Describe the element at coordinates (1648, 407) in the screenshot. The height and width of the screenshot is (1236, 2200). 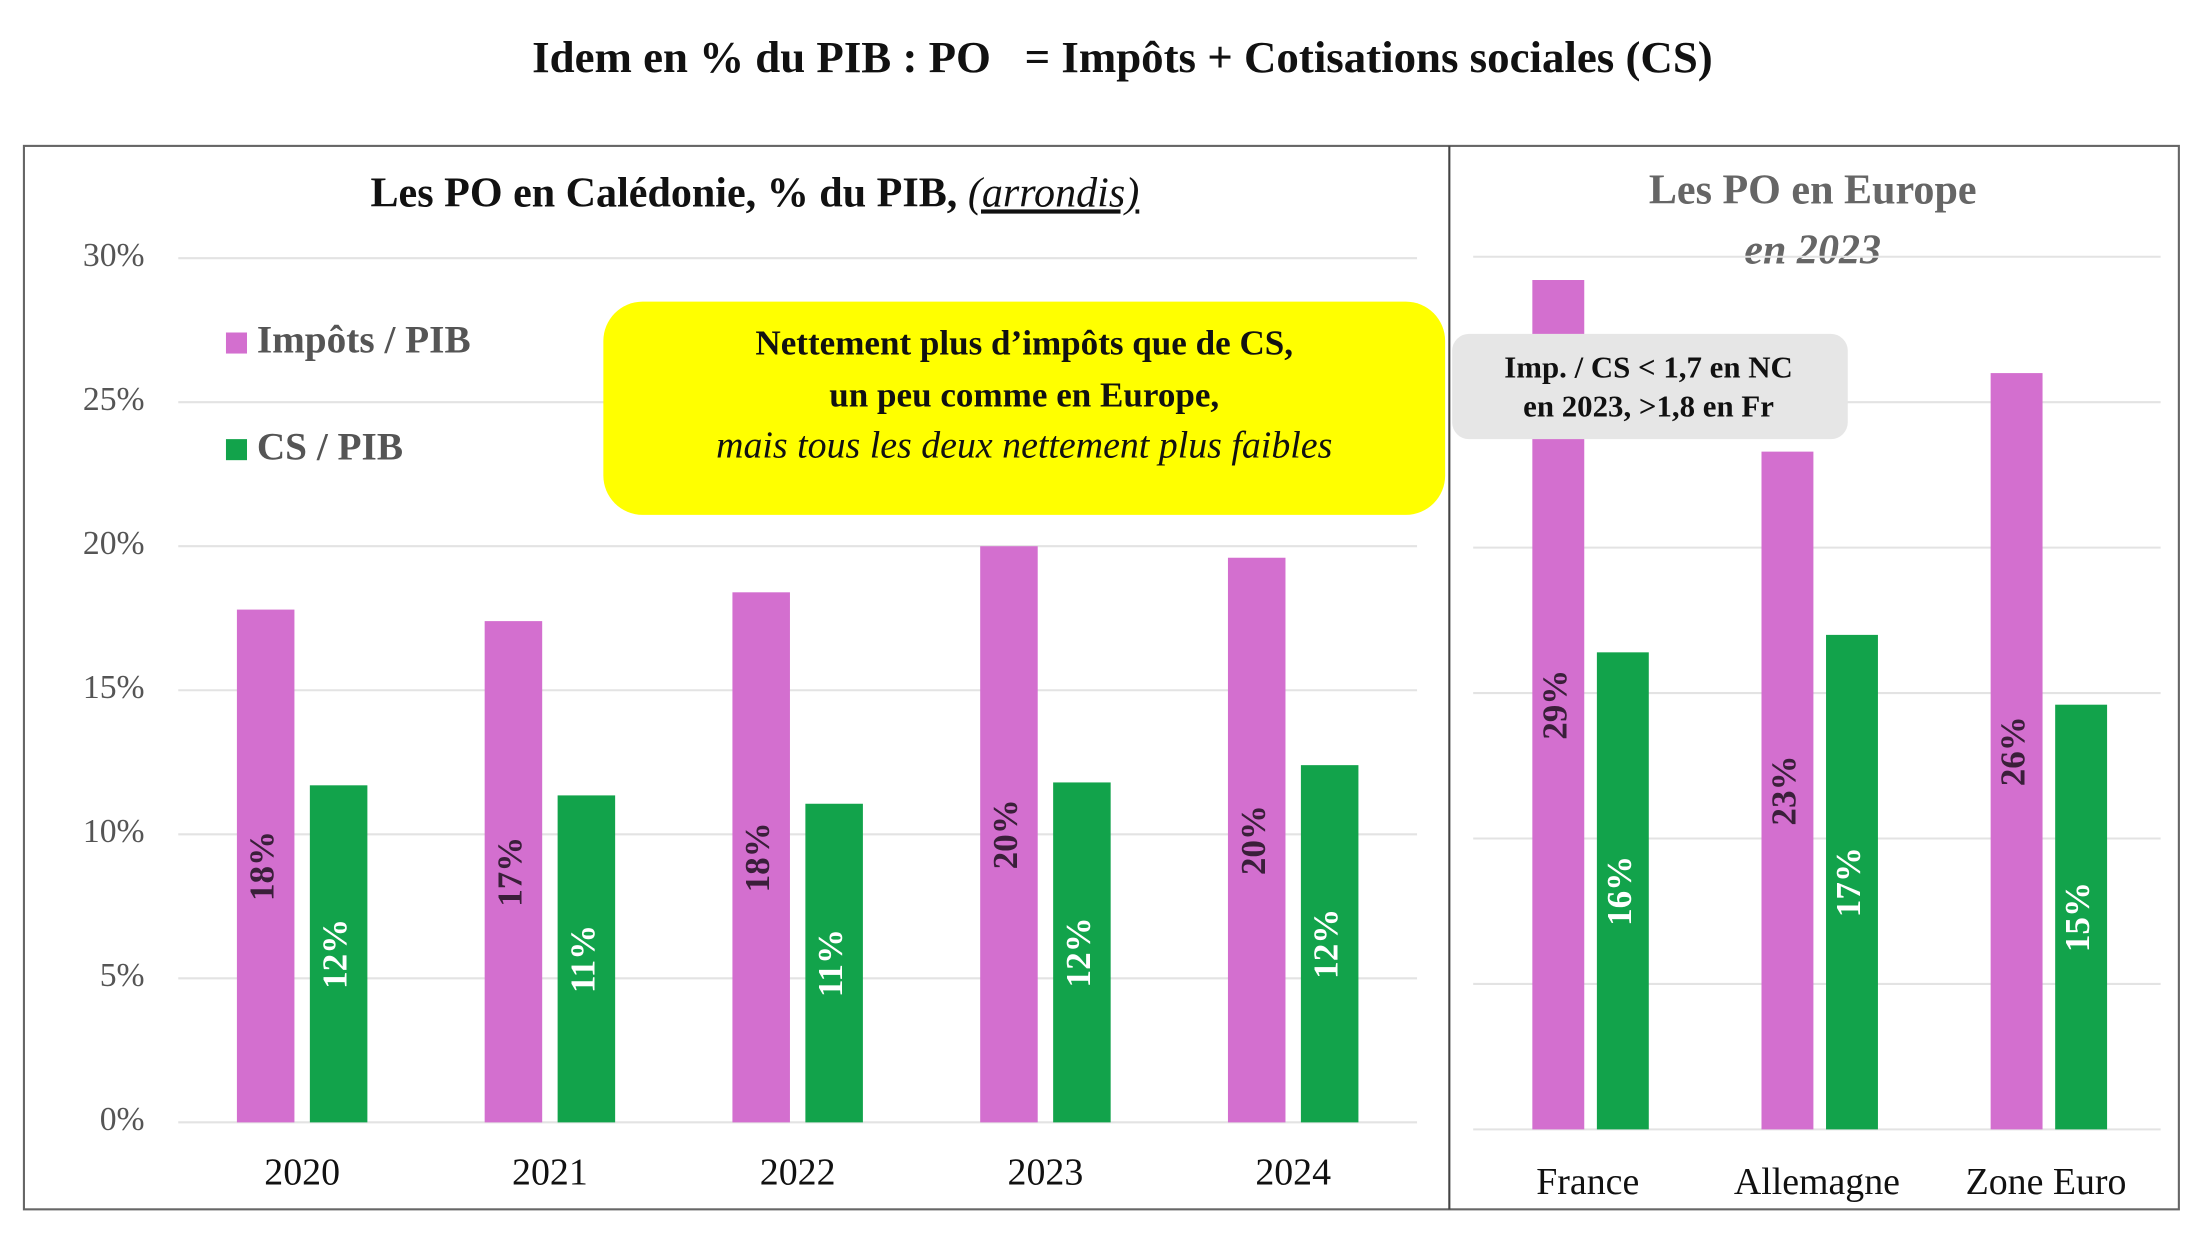
I see `annotation: en 2023, >1,8 en Fr` at that location.